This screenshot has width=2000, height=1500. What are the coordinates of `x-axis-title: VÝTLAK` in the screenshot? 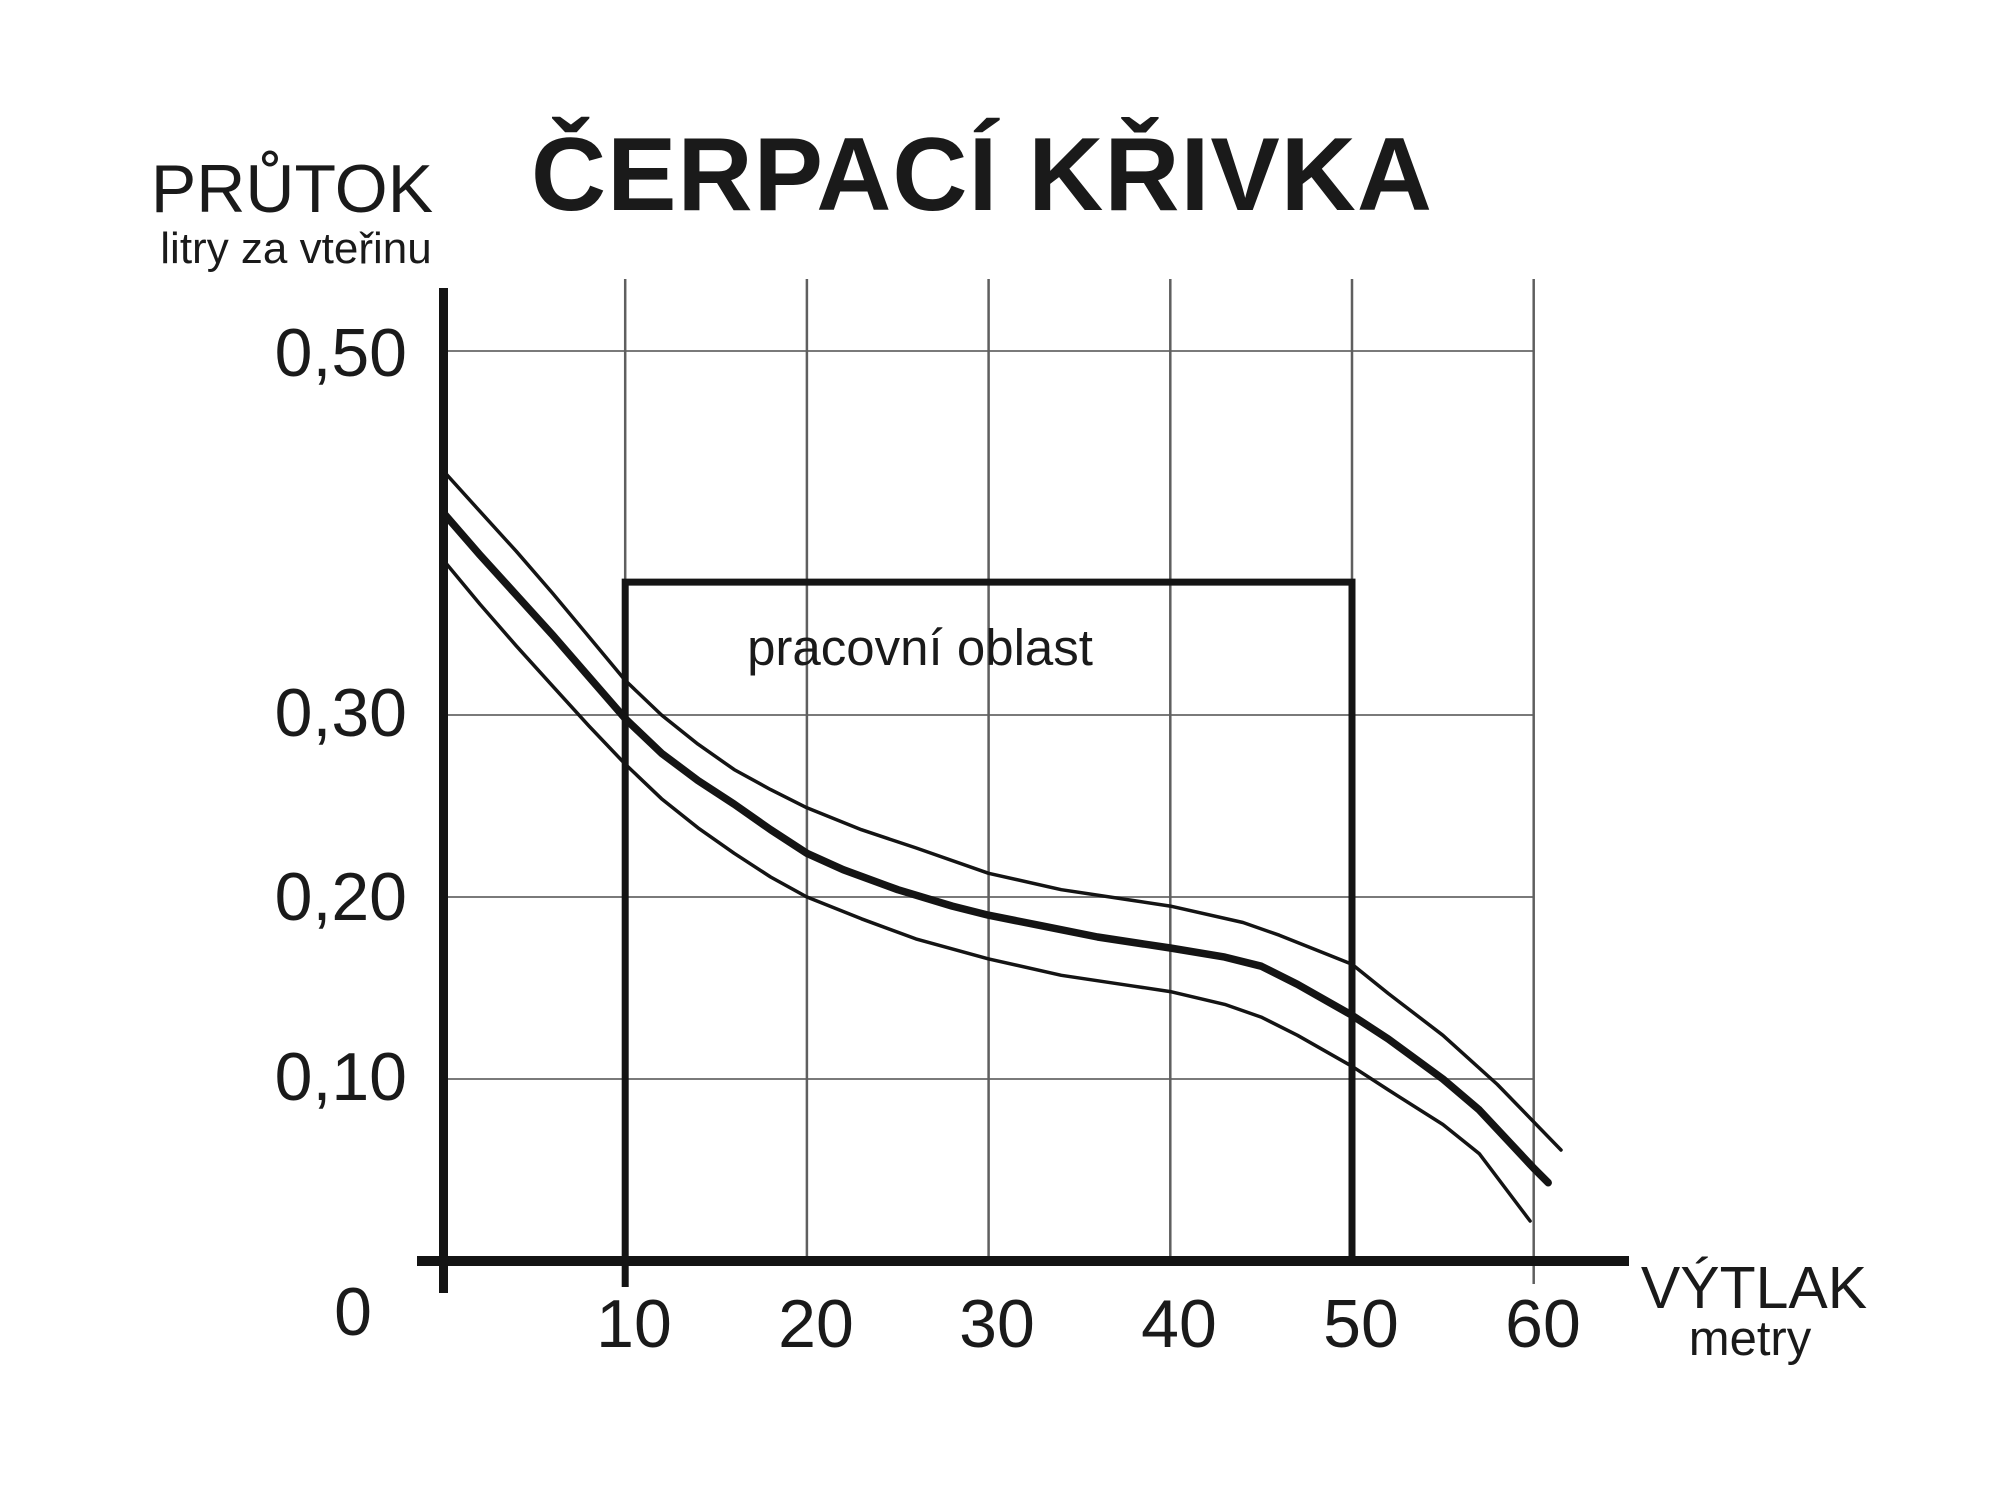 It's located at (1754, 1288).